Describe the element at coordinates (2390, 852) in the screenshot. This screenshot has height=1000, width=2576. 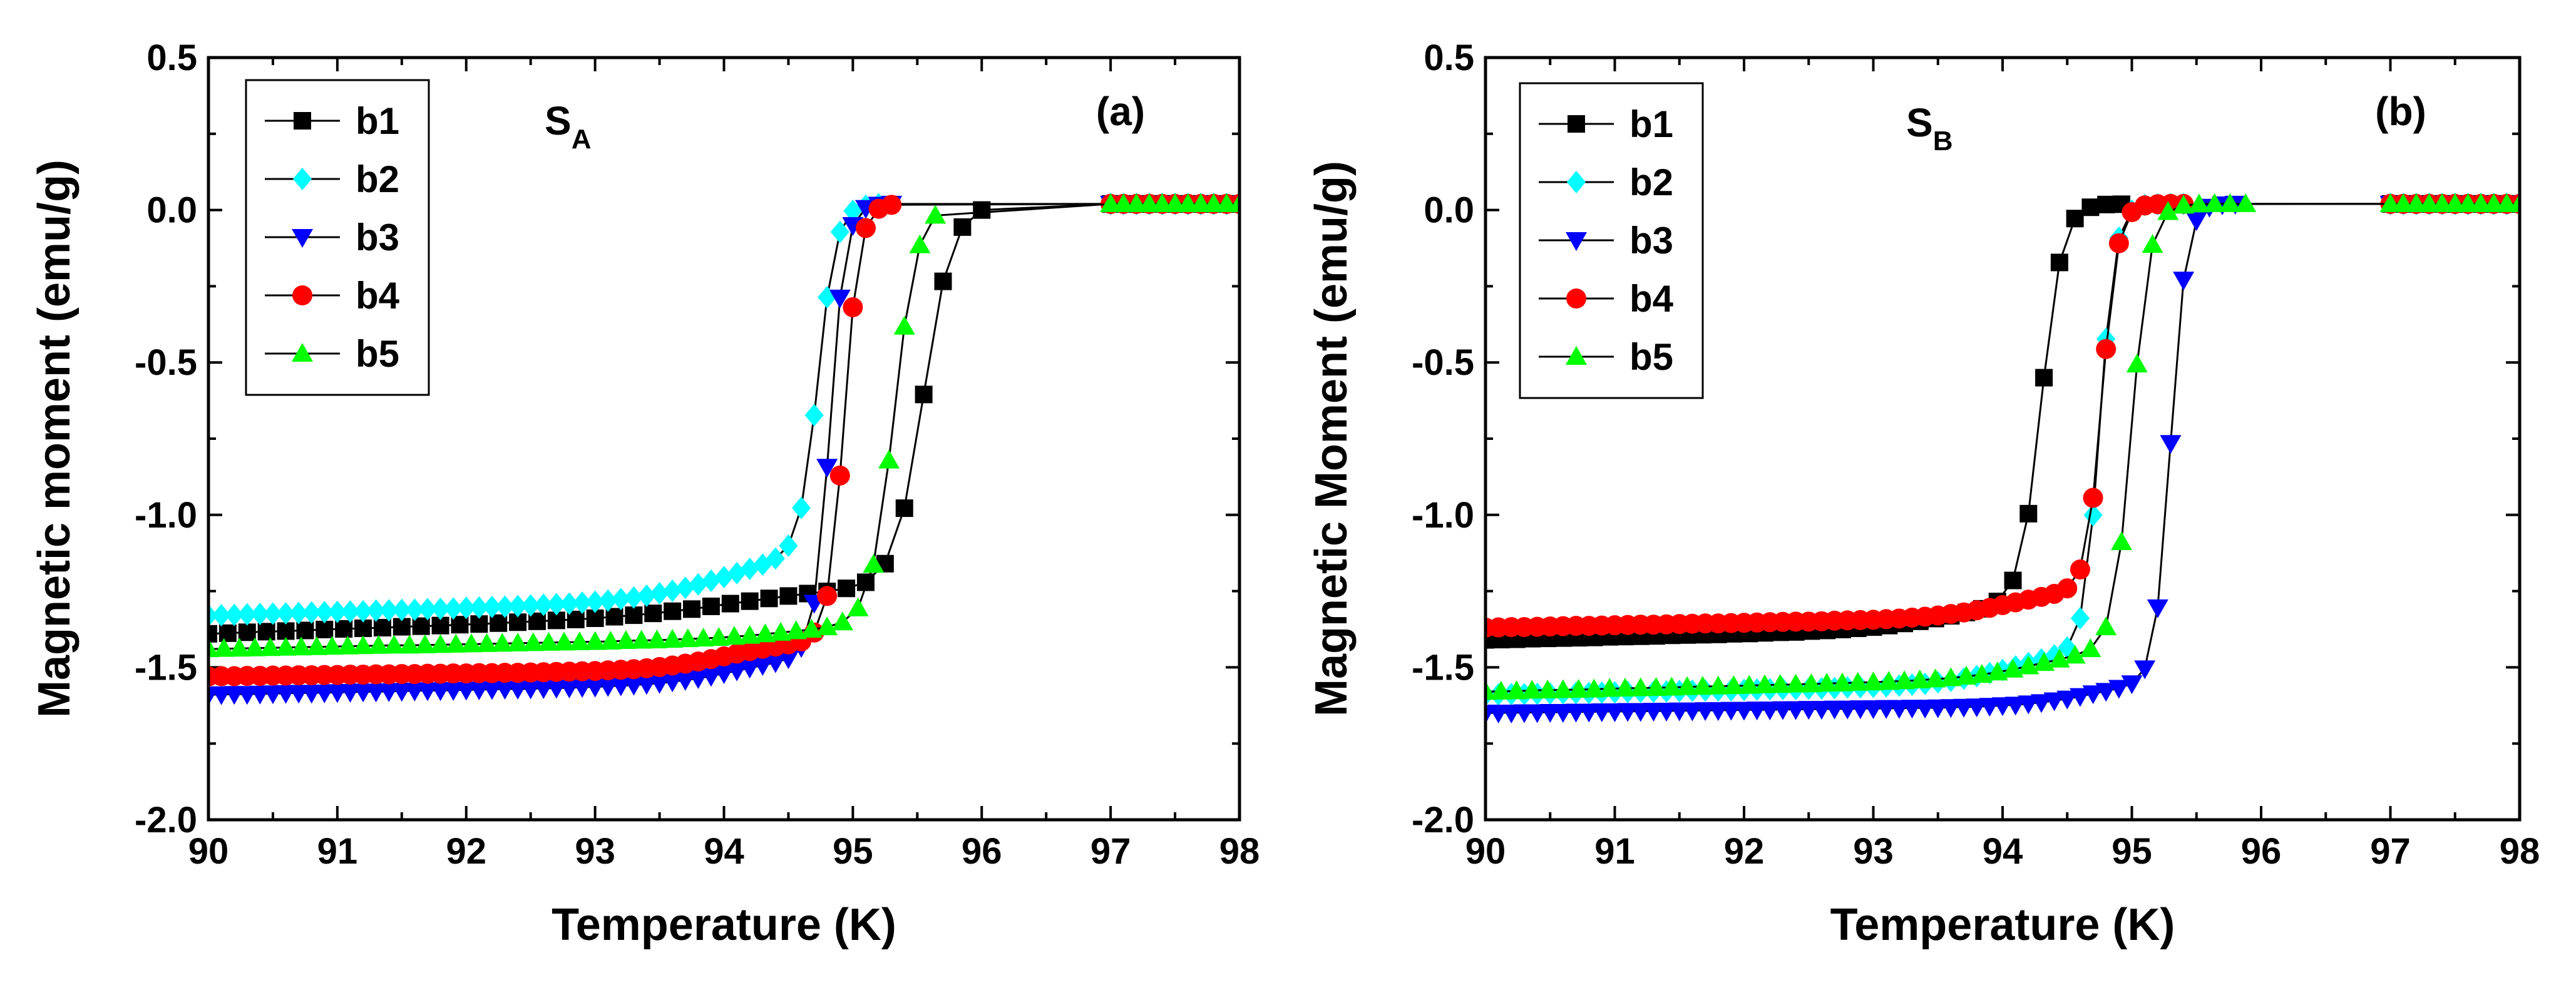
I see `x-tick-label: 97` at that location.